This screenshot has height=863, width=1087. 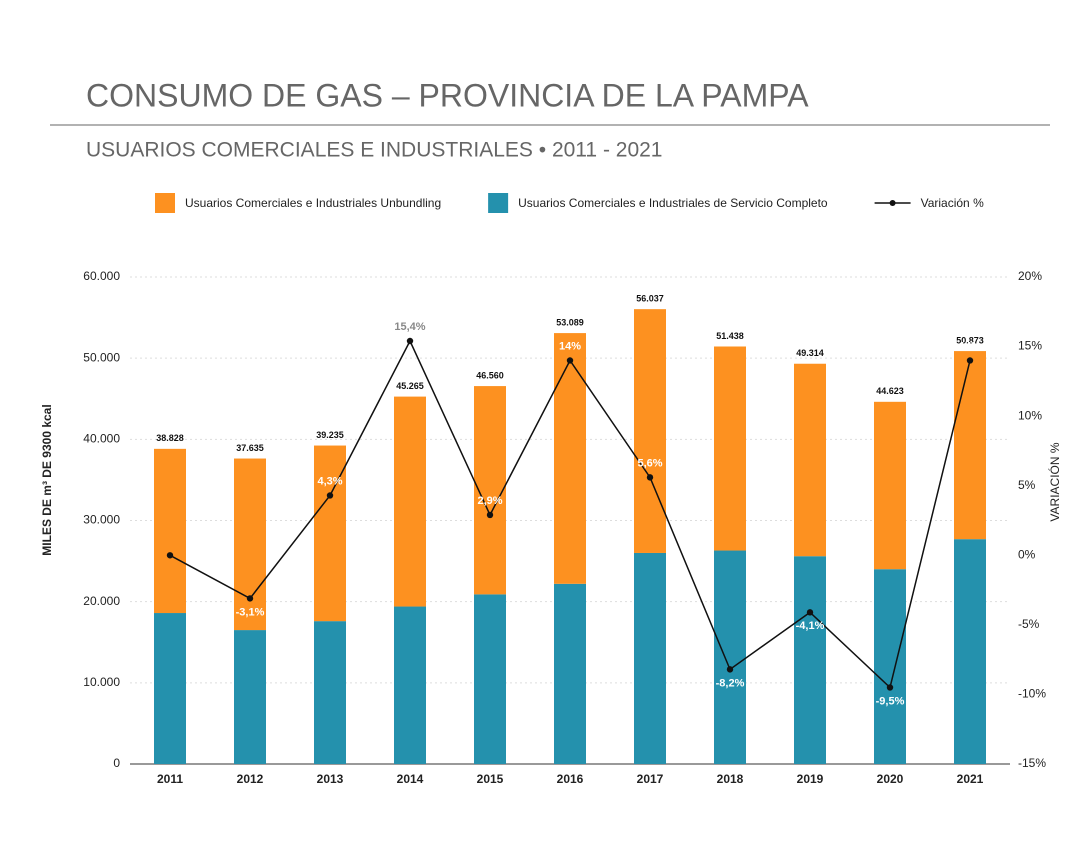 What do you see at coordinates (101, 357) in the screenshot?
I see `y-tick-label: 50.000` at bounding box center [101, 357].